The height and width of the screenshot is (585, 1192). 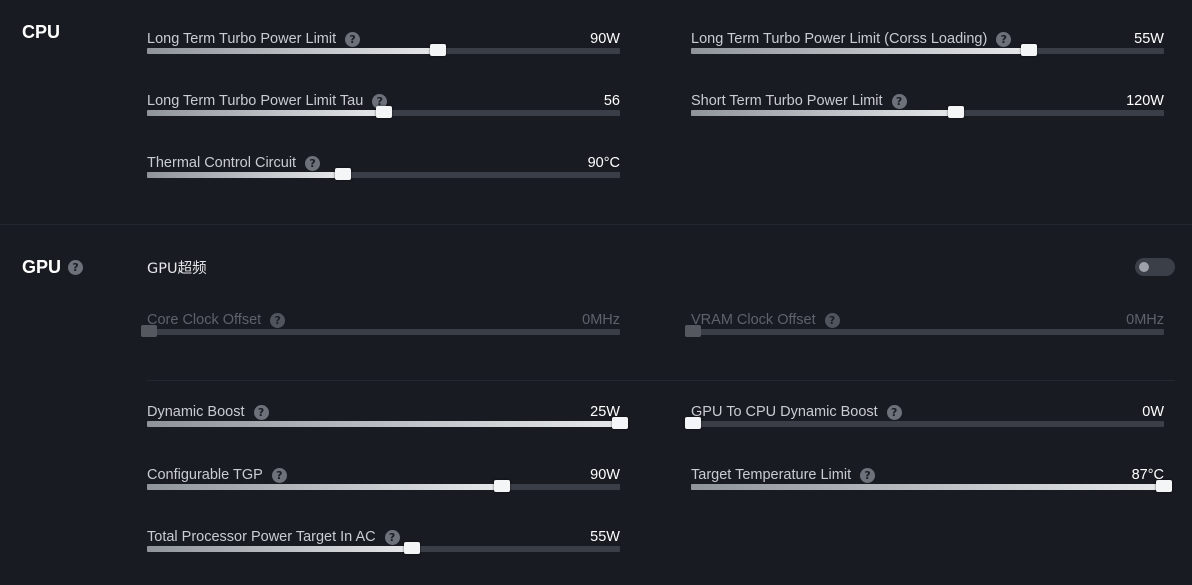 I want to click on setting-value: 90°C, so click(x=603, y=163).